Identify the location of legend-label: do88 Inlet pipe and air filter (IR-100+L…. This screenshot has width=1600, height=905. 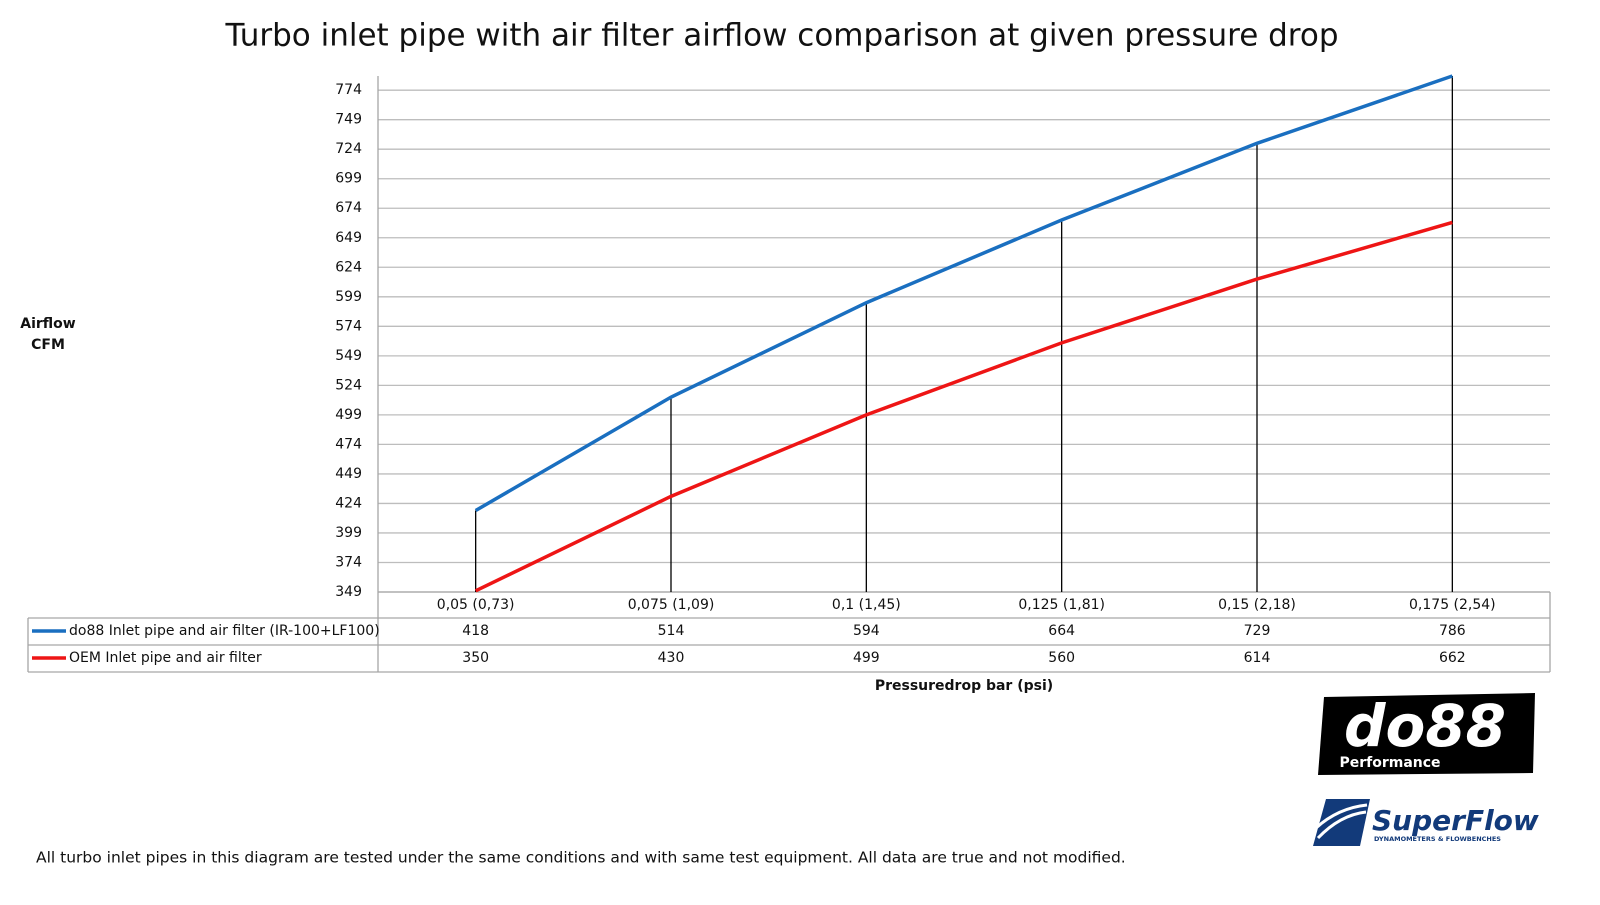
(224, 631).